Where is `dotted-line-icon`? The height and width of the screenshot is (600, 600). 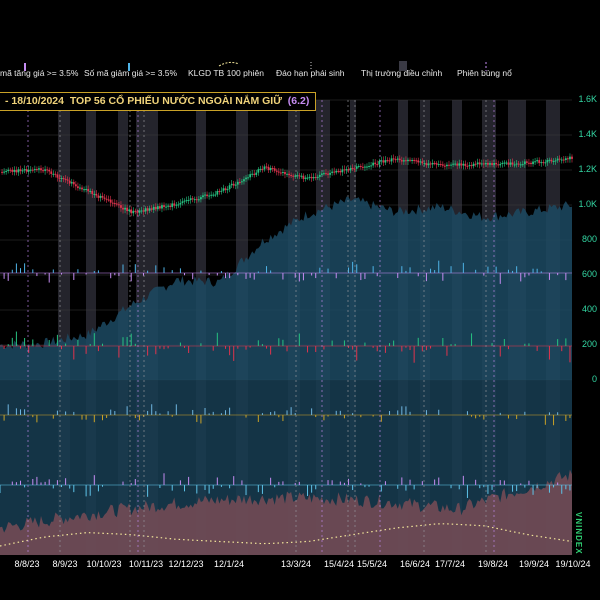
dotted-line-icon is located at coordinates (311, 66).